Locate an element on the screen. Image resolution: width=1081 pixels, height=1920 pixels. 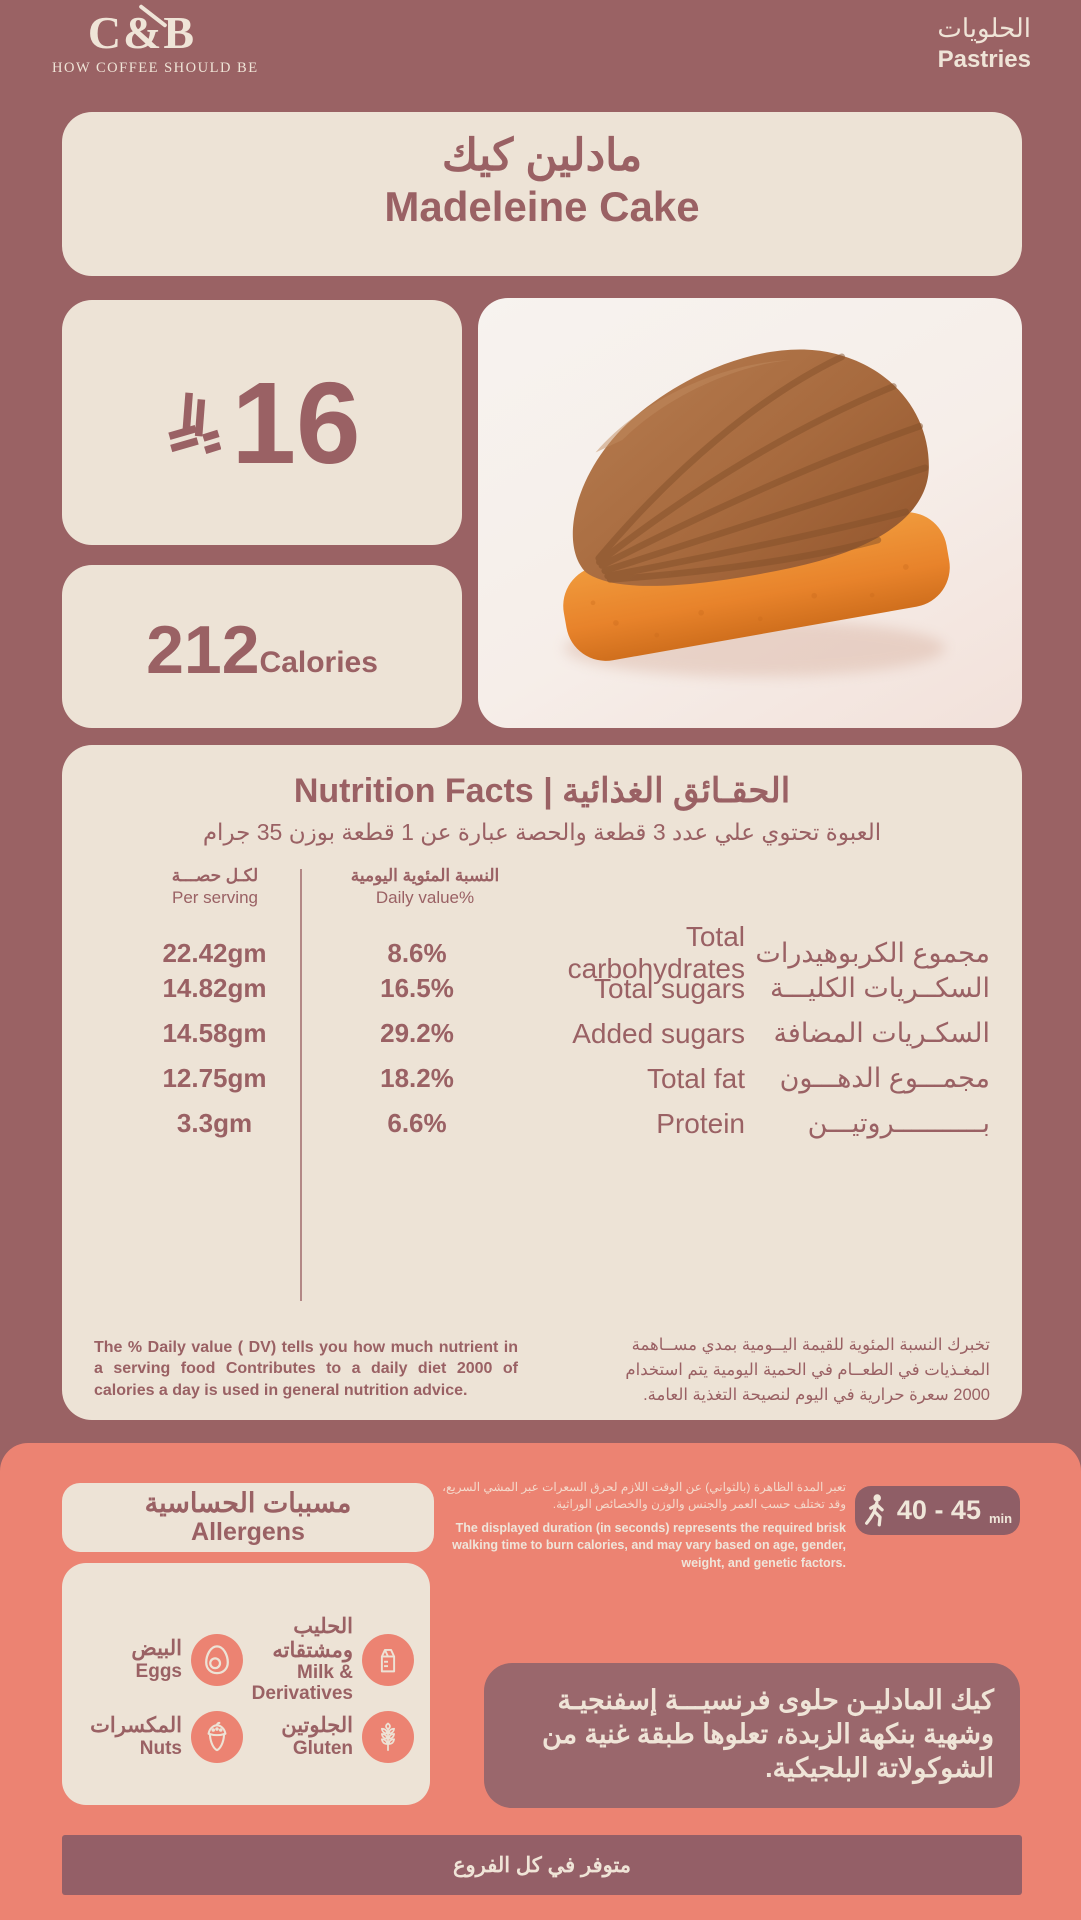
calories-value: 212 is located at coordinates (203, 650).